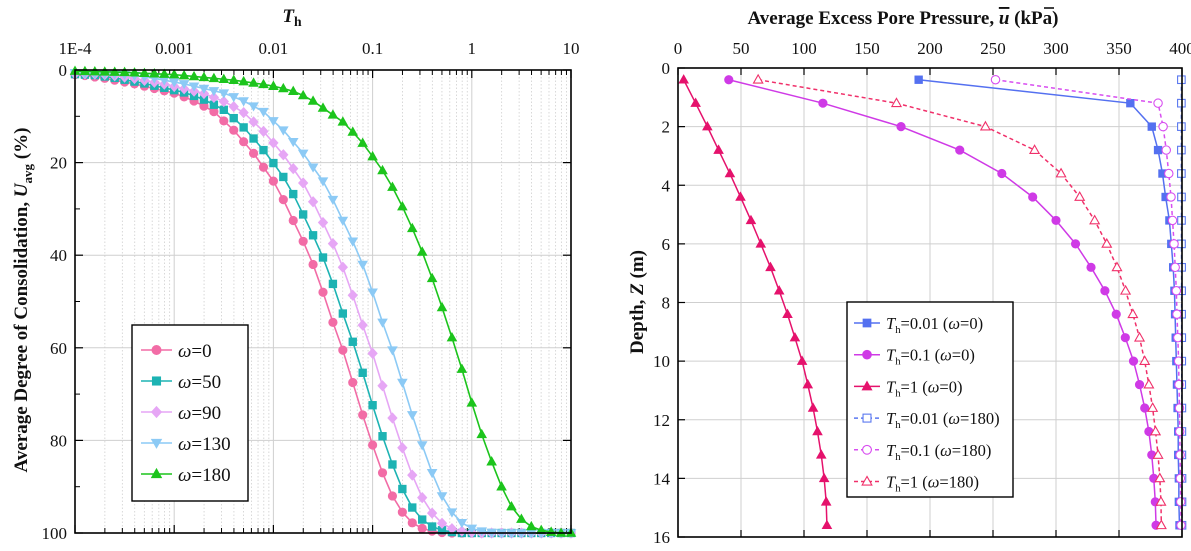 The height and width of the screenshot is (551, 1191). What do you see at coordinates (666, 185) in the screenshot?
I see `y-tick-label: 4` at bounding box center [666, 185].